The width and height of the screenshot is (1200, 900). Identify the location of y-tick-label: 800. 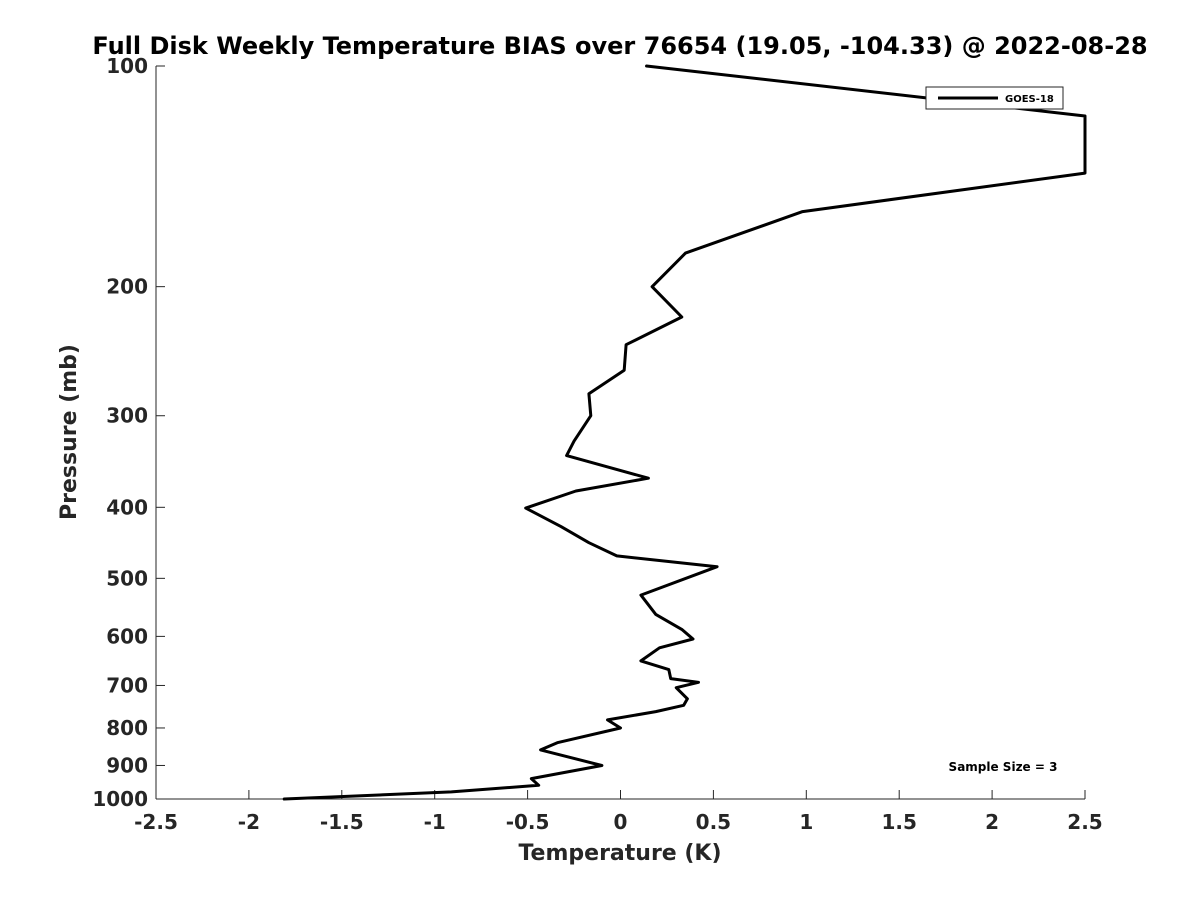
(127, 728).